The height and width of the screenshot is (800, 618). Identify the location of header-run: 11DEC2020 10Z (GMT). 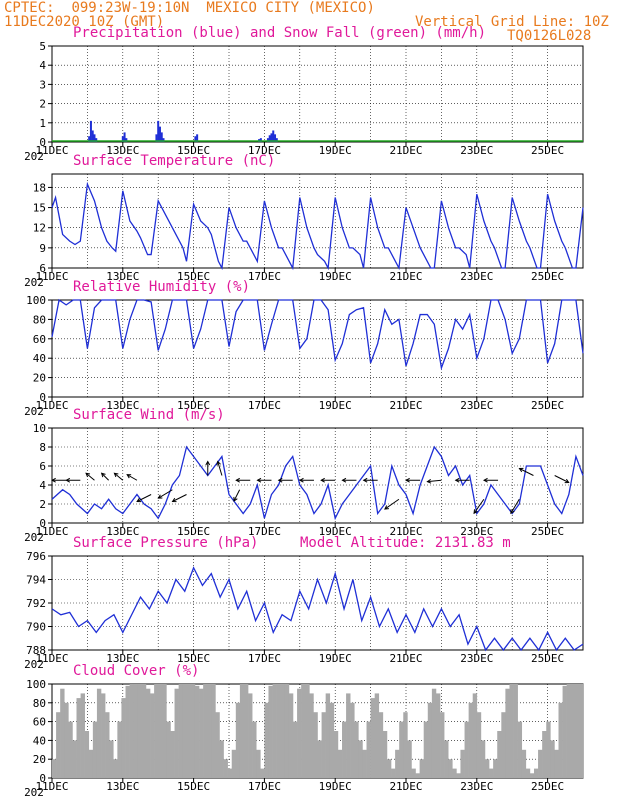
(84, 22).